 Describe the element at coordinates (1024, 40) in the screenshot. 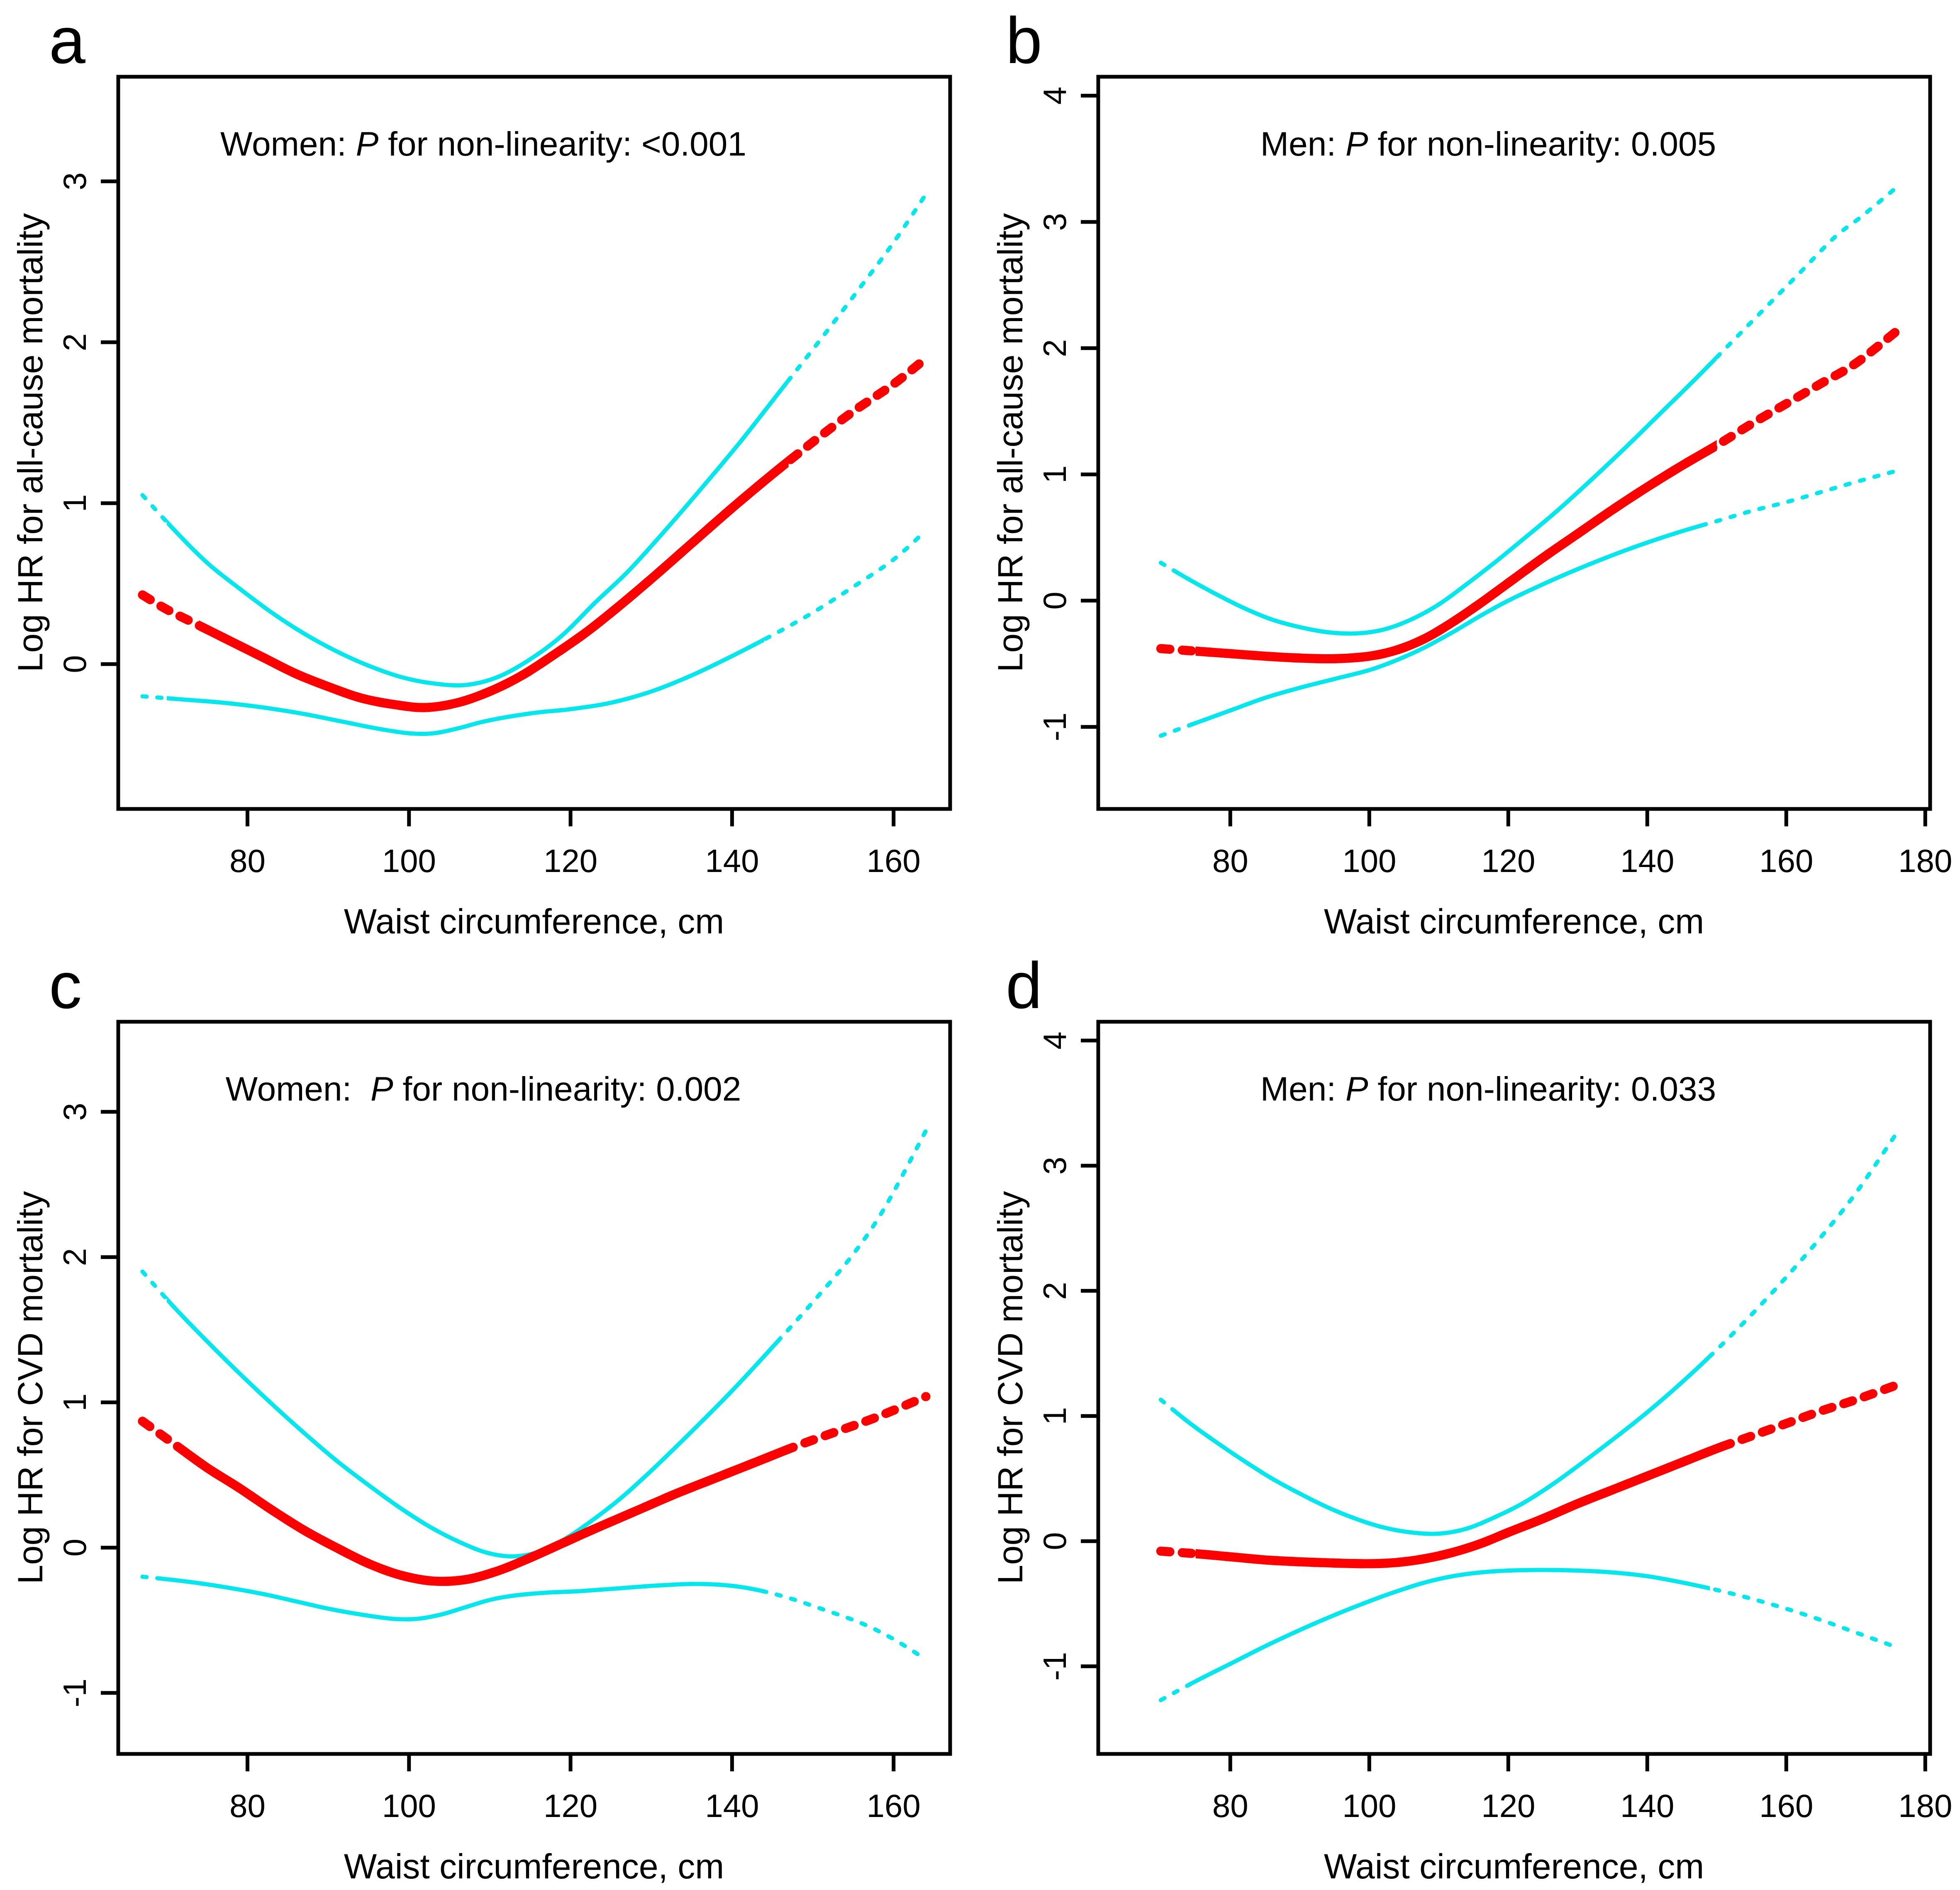

I see `panel-letter-b: b` at that location.